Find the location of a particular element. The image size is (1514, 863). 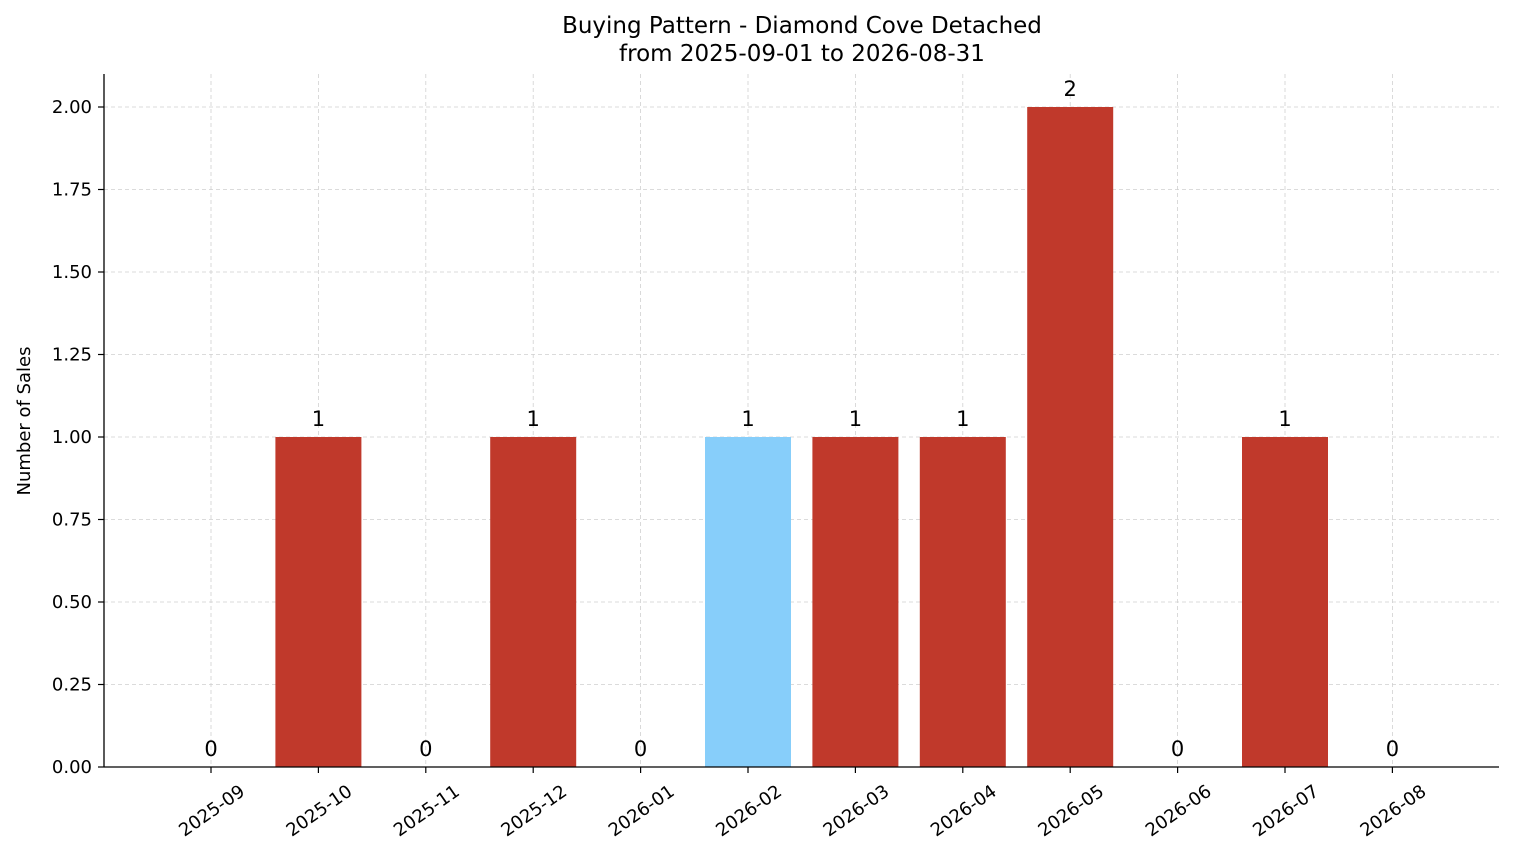

chart-title: Buying Pattern - Diamond Cove Detached is located at coordinates (802, 26).